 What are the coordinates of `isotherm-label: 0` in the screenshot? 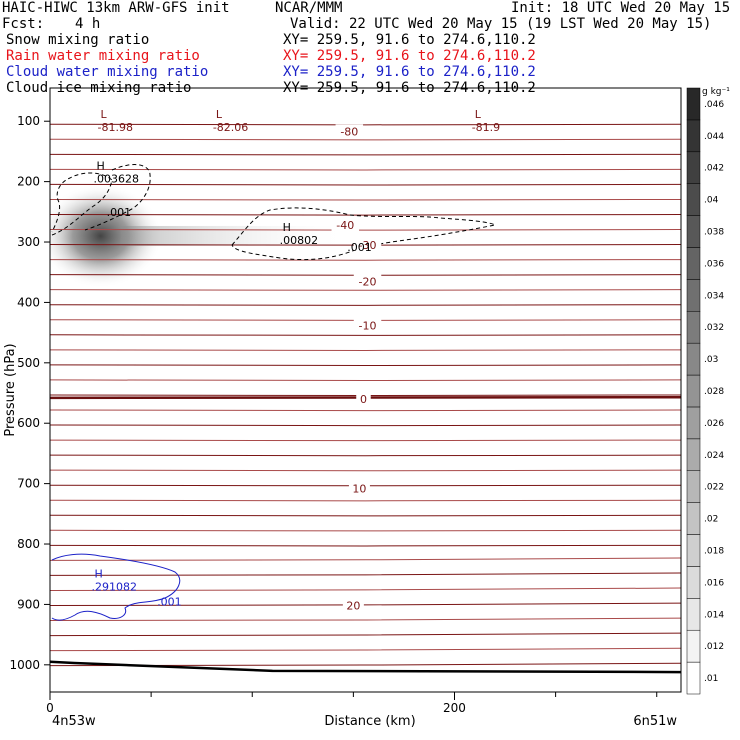 It's located at (363, 399).